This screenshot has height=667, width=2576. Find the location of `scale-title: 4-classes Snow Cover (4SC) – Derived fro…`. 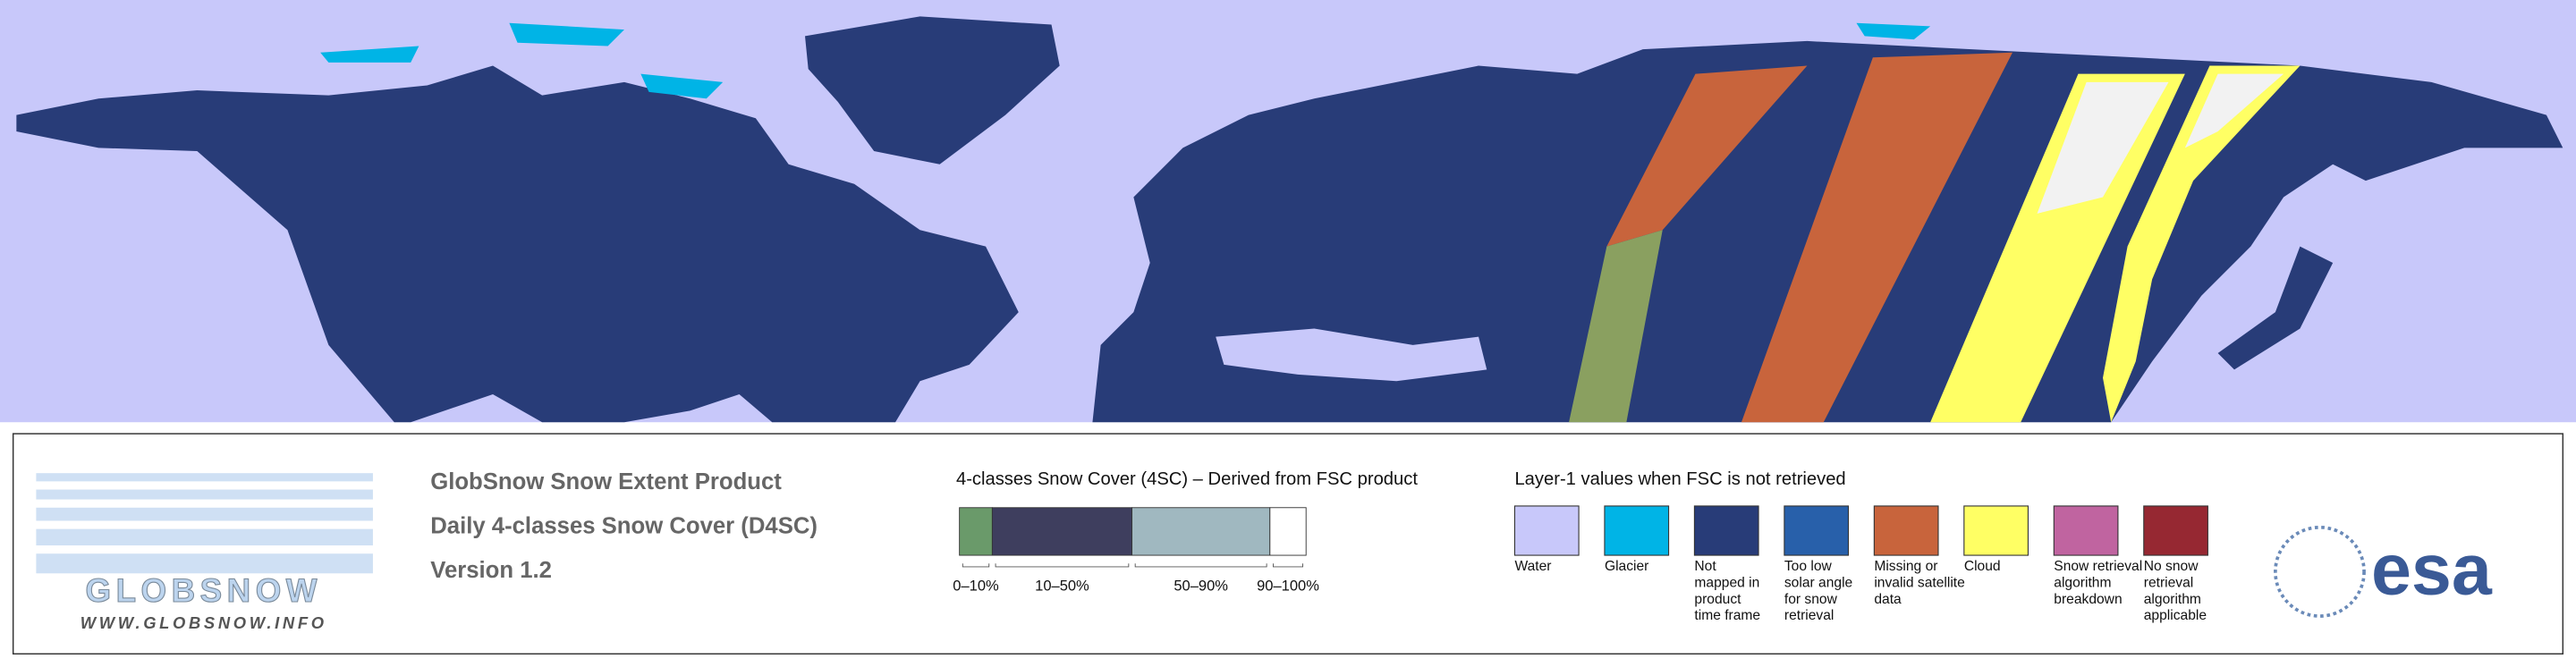

scale-title: 4-classes Snow Cover (4SC) – Derived fro… is located at coordinates (1187, 479).